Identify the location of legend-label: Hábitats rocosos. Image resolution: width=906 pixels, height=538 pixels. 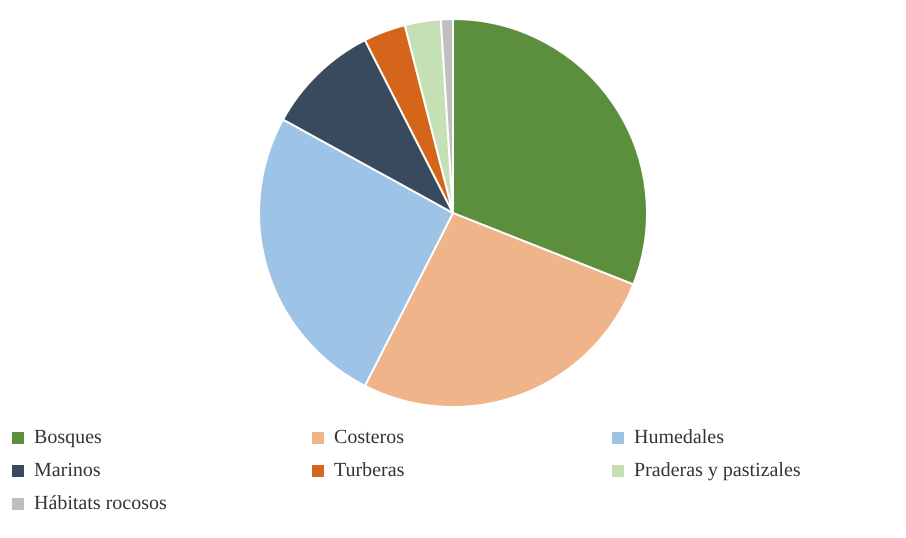
(100, 503).